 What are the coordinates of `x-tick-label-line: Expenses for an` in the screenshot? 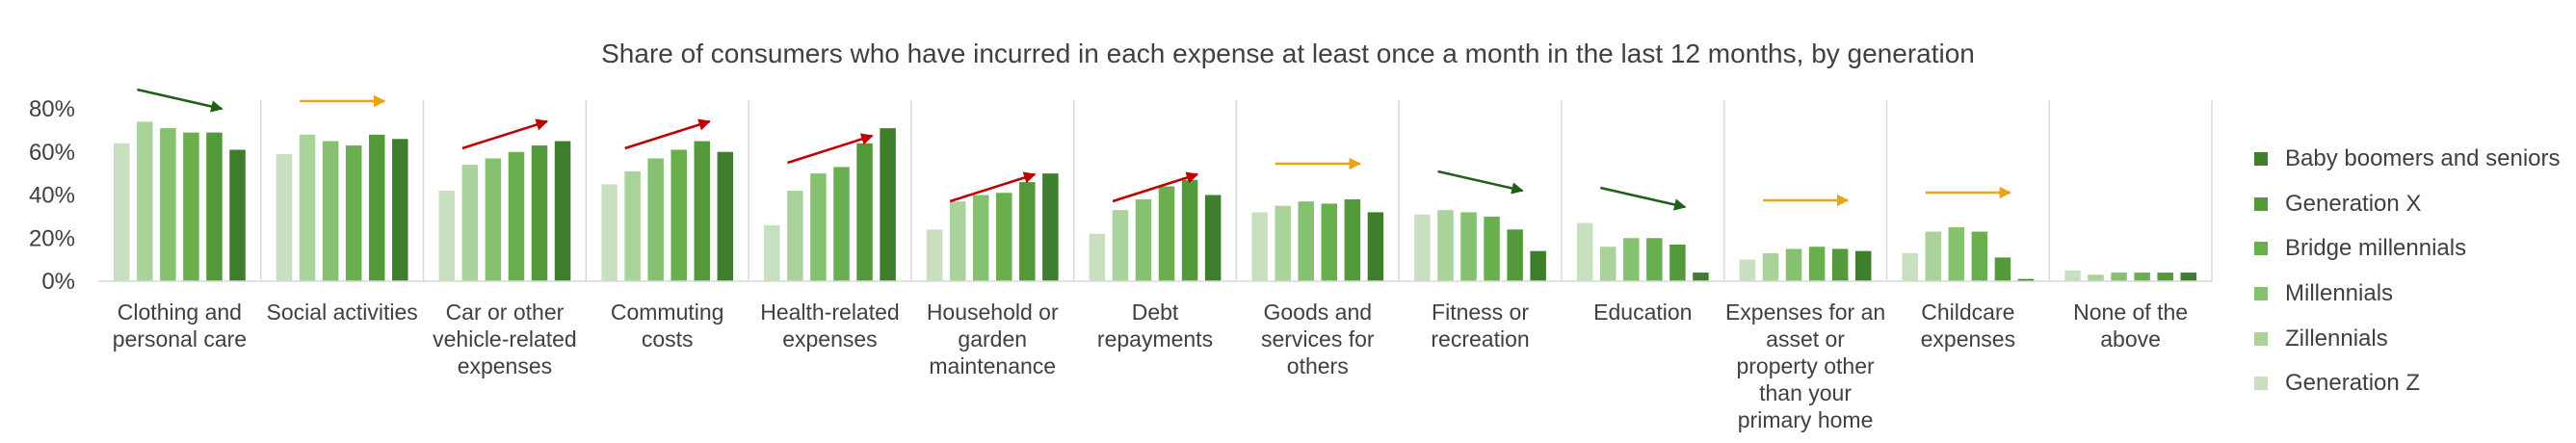 It's located at (1805, 312).